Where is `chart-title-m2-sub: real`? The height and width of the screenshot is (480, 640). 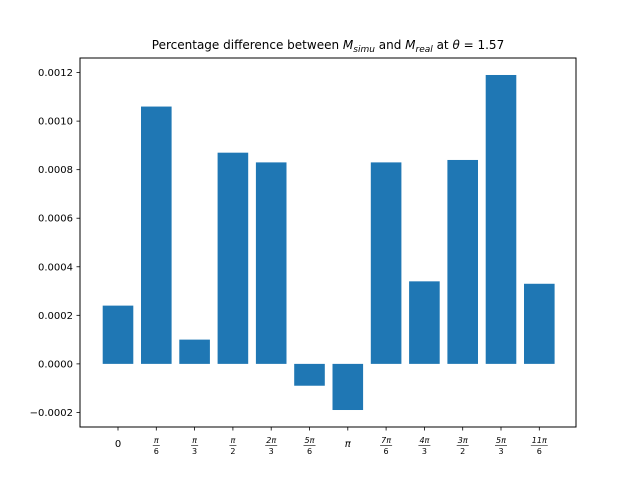 chart-title-m2-sub: real is located at coordinates (425, 50).